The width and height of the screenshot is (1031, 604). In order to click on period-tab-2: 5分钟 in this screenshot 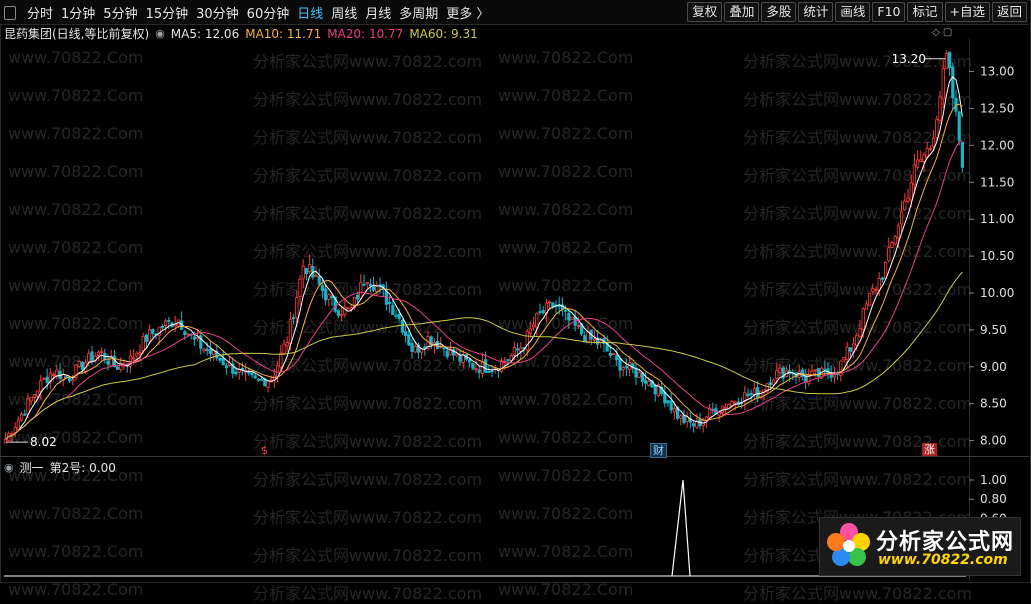, I will do `click(120, 14)`.